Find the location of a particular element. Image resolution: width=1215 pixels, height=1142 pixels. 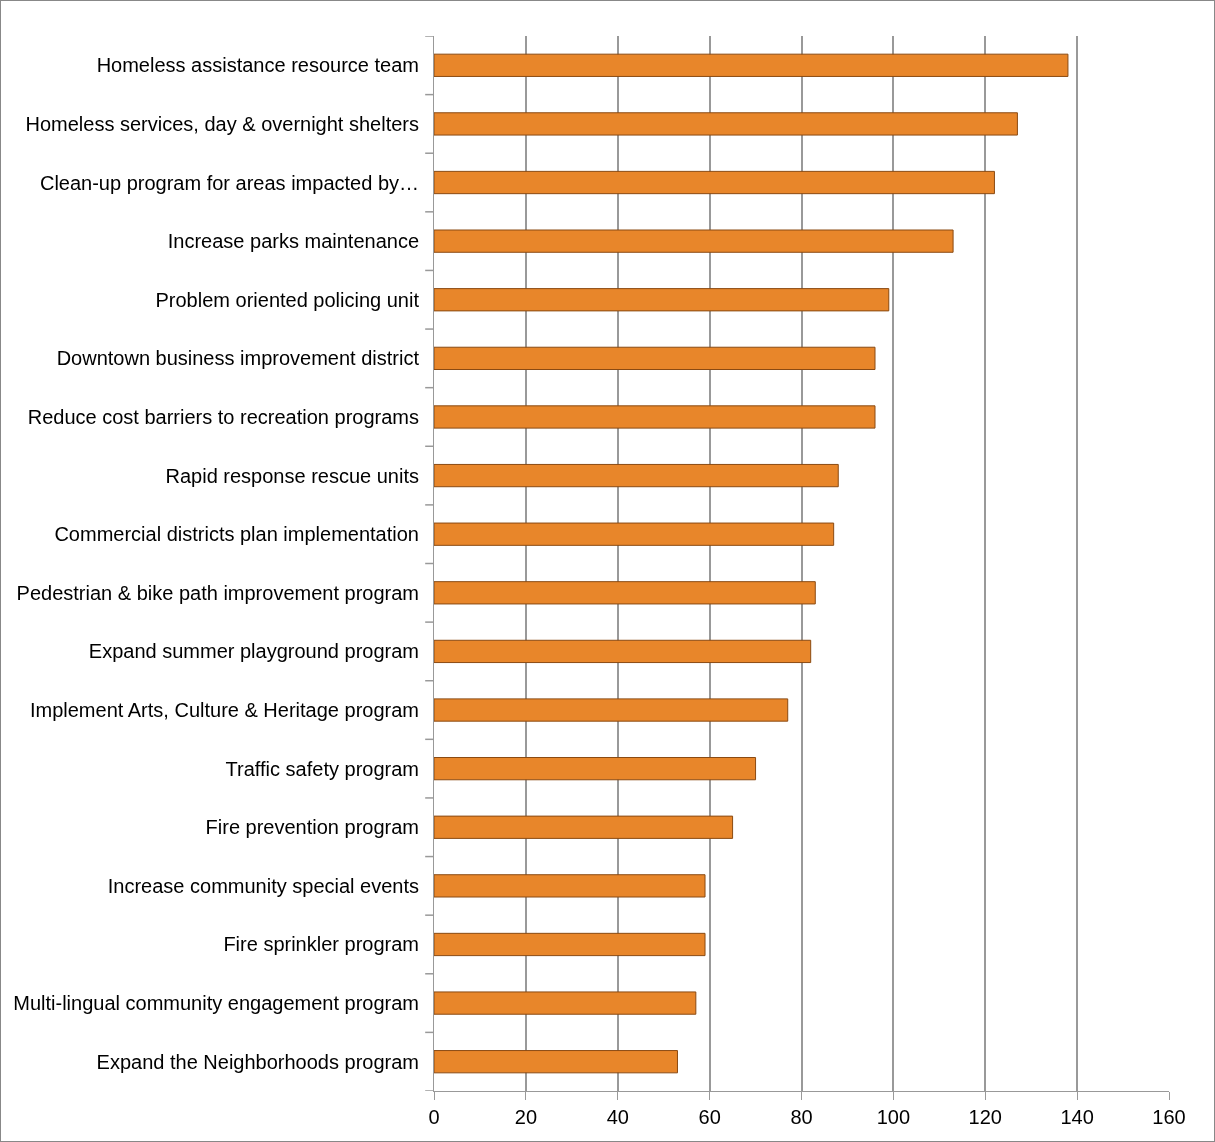

y-tick-label: Expand summer playground program is located at coordinates (253, 651).